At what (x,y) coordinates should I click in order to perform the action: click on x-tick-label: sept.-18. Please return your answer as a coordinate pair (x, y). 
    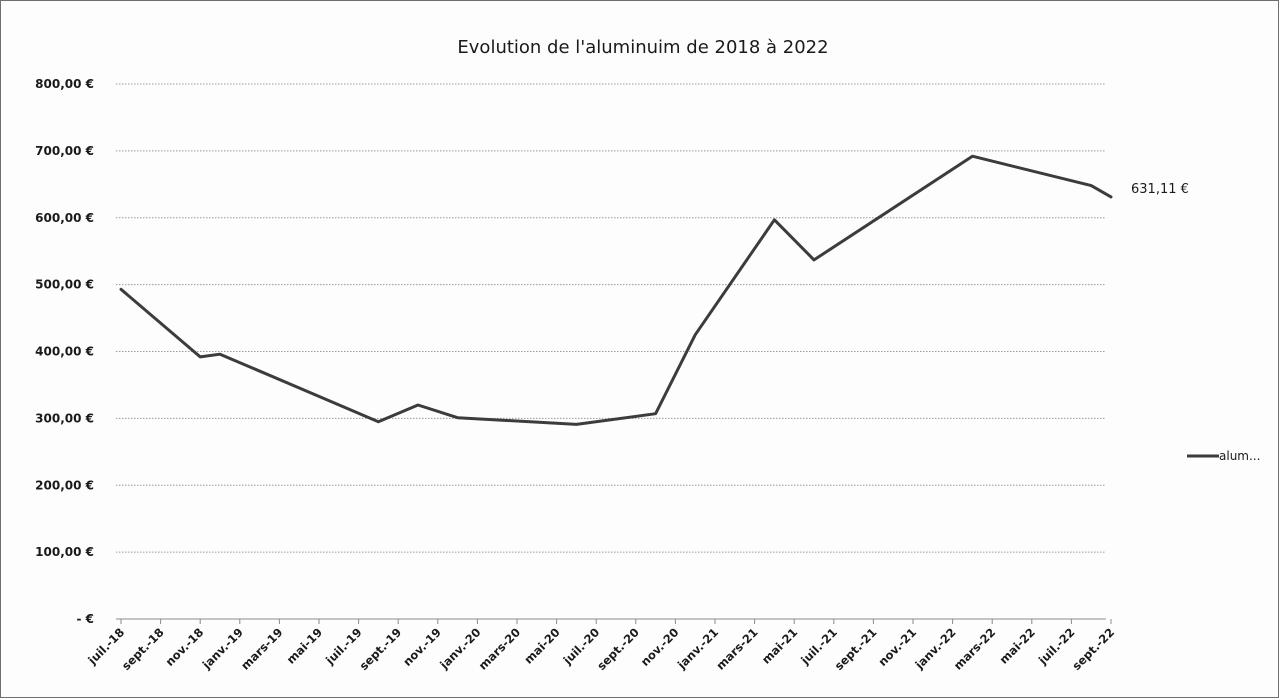
    Looking at the image, I should click on (143, 649).